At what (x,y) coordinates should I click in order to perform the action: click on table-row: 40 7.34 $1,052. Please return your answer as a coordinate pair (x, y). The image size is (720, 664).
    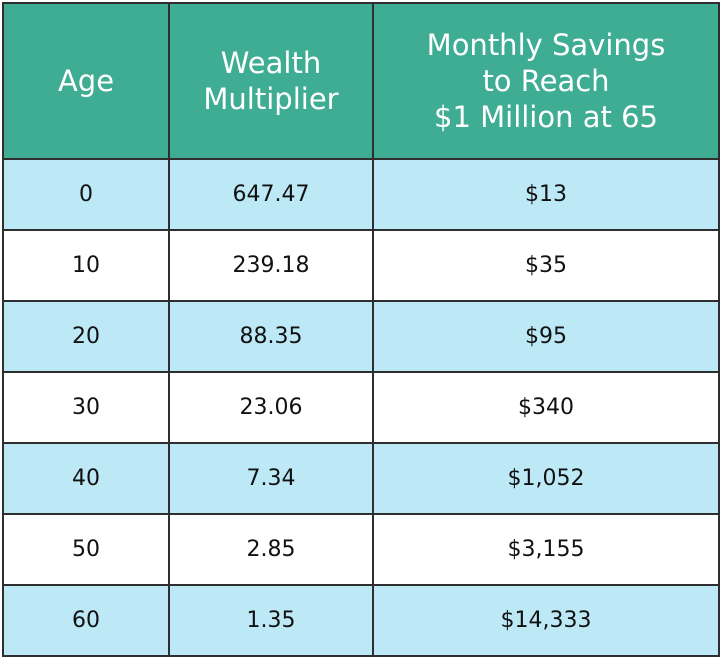
    Looking at the image, I should click on (361, 478).